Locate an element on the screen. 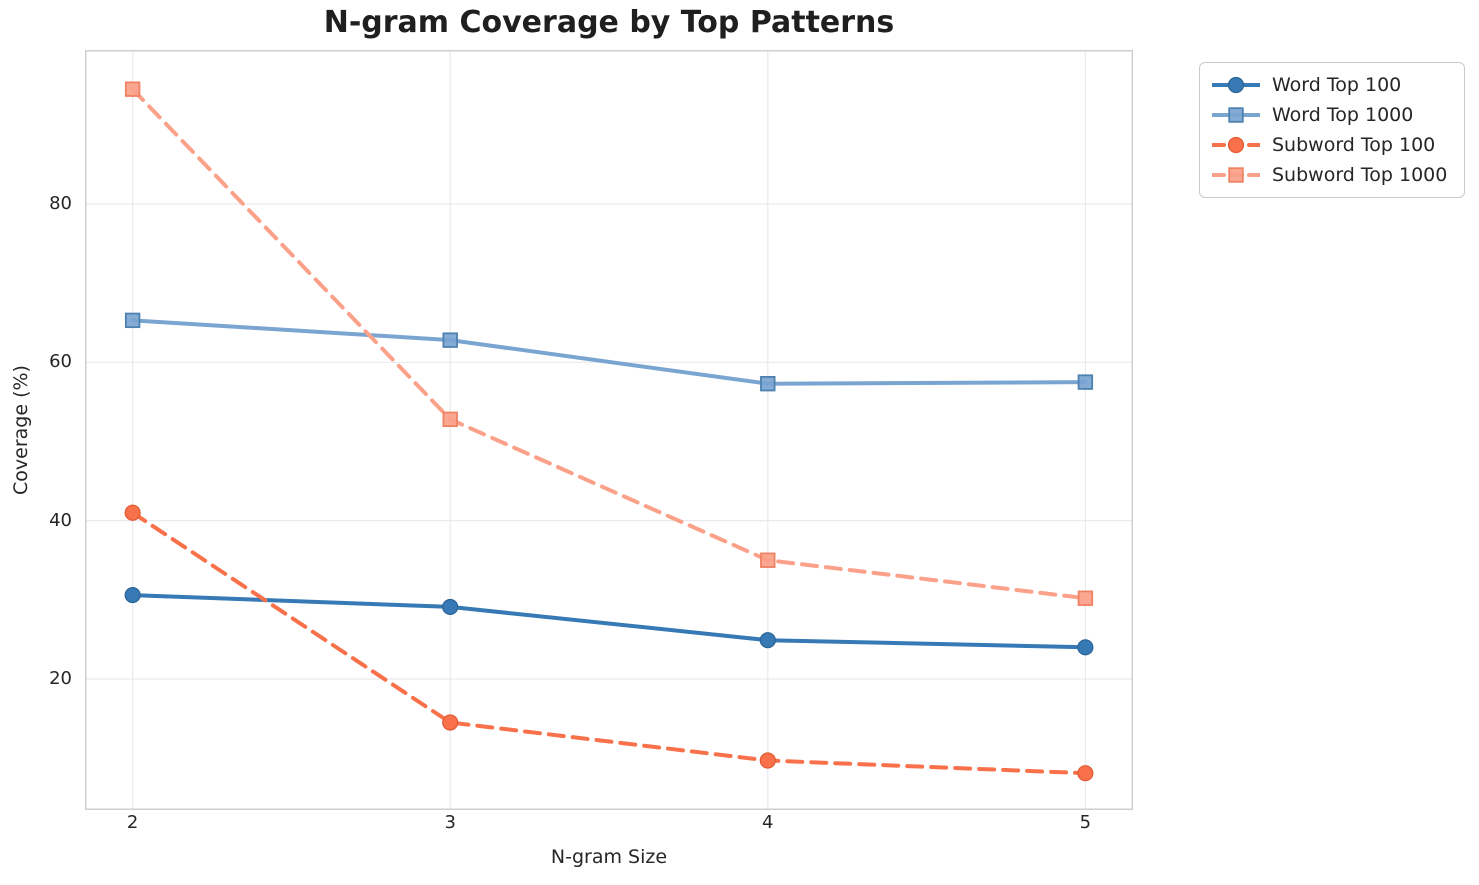  chart-title: N-gram Coverage by Top Patterns is located at coordinates (609, 22).